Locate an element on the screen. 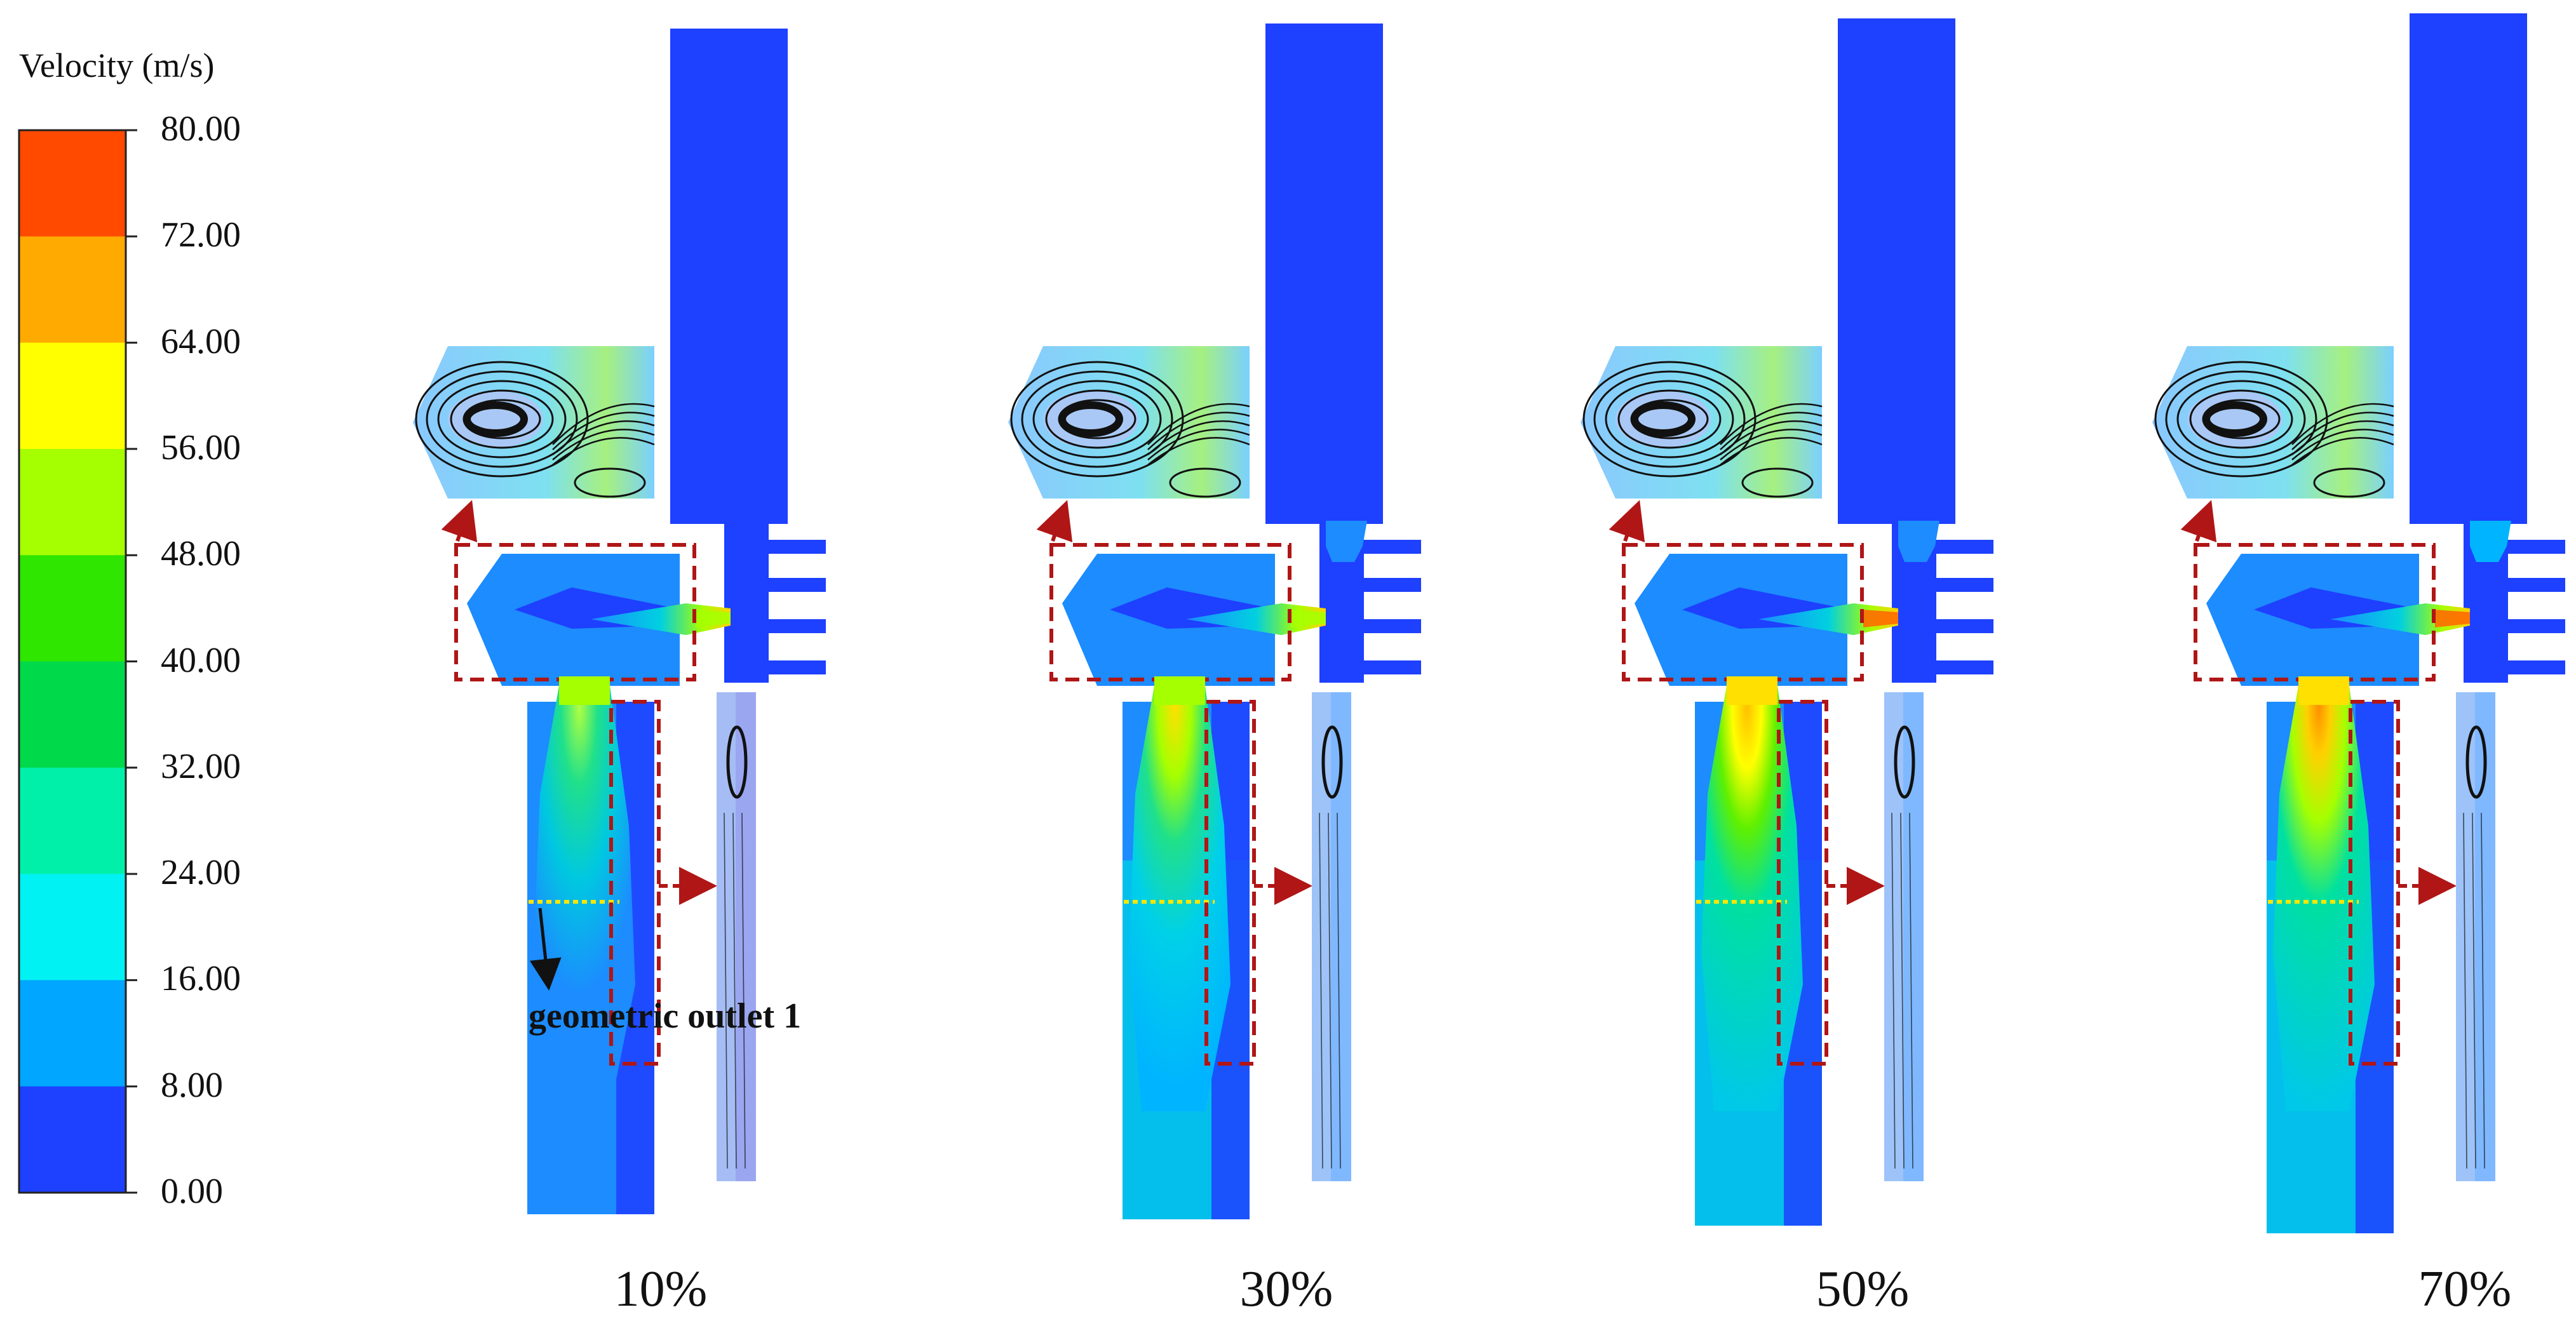 The width and height of the screenshot is (2576, 1333). case-label: 50% is located at coordinates (1863, 1289).